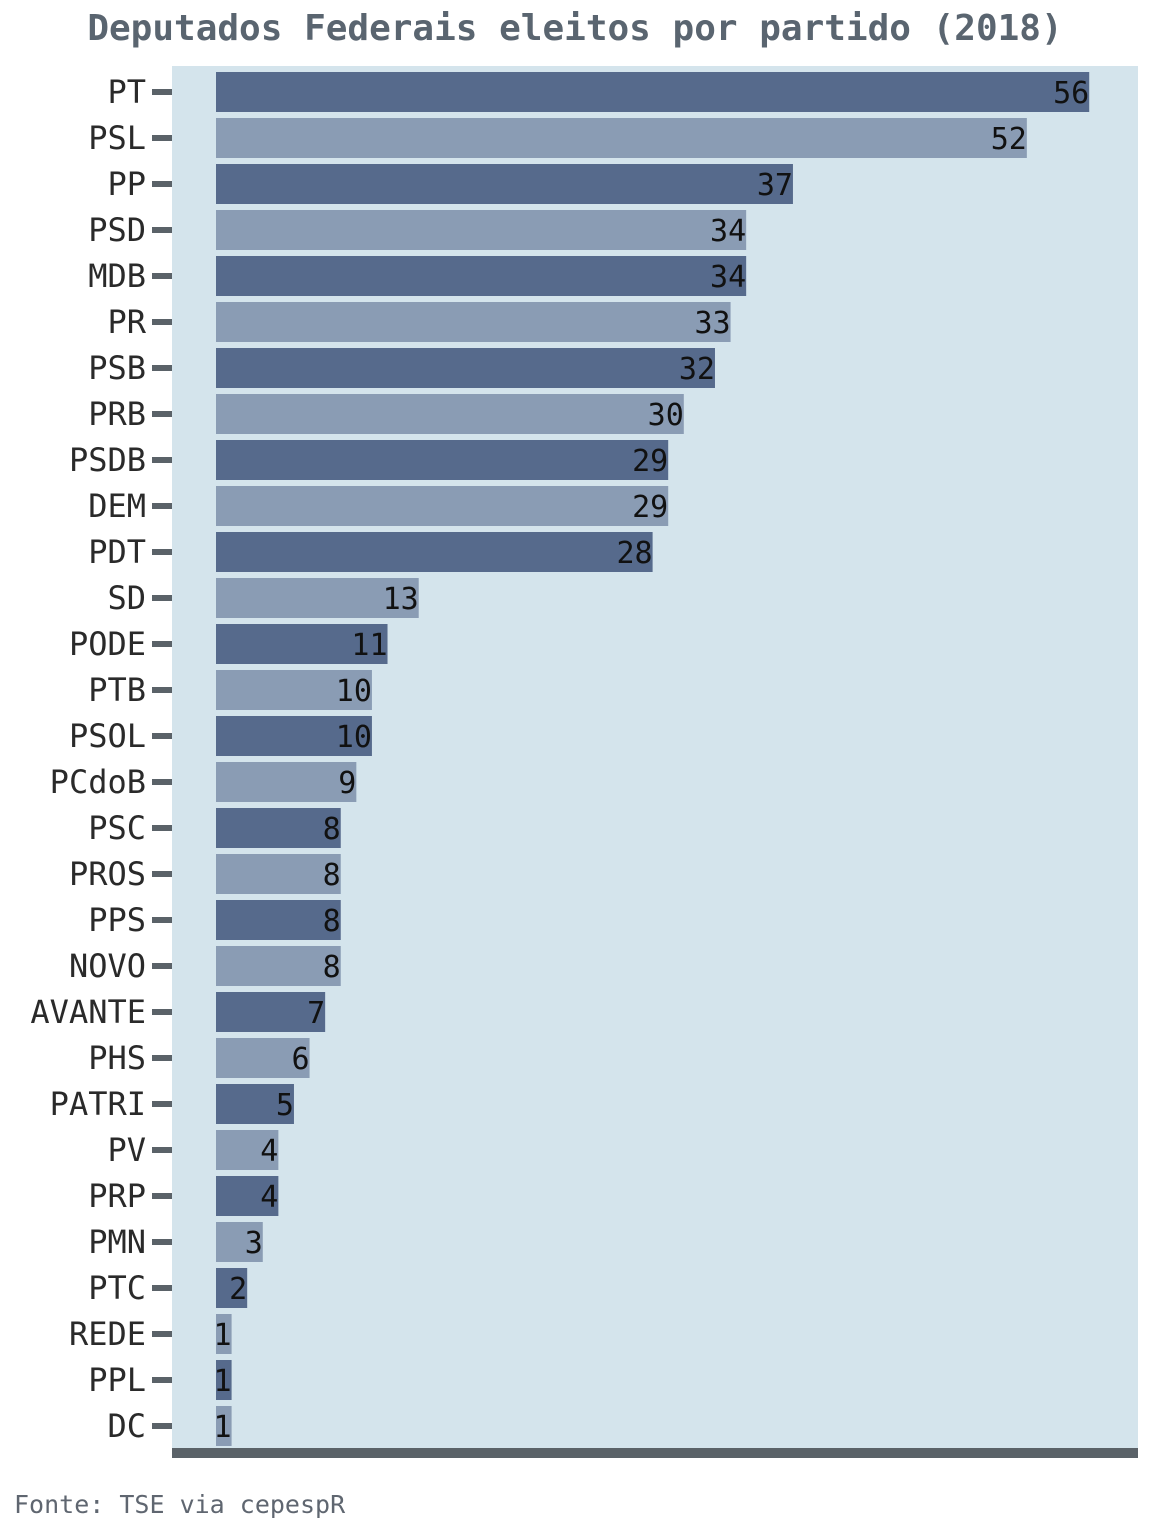 The width and height of the screenshot is (1152, 1536). I want to click on y-tick-pr, so click(162, 322).